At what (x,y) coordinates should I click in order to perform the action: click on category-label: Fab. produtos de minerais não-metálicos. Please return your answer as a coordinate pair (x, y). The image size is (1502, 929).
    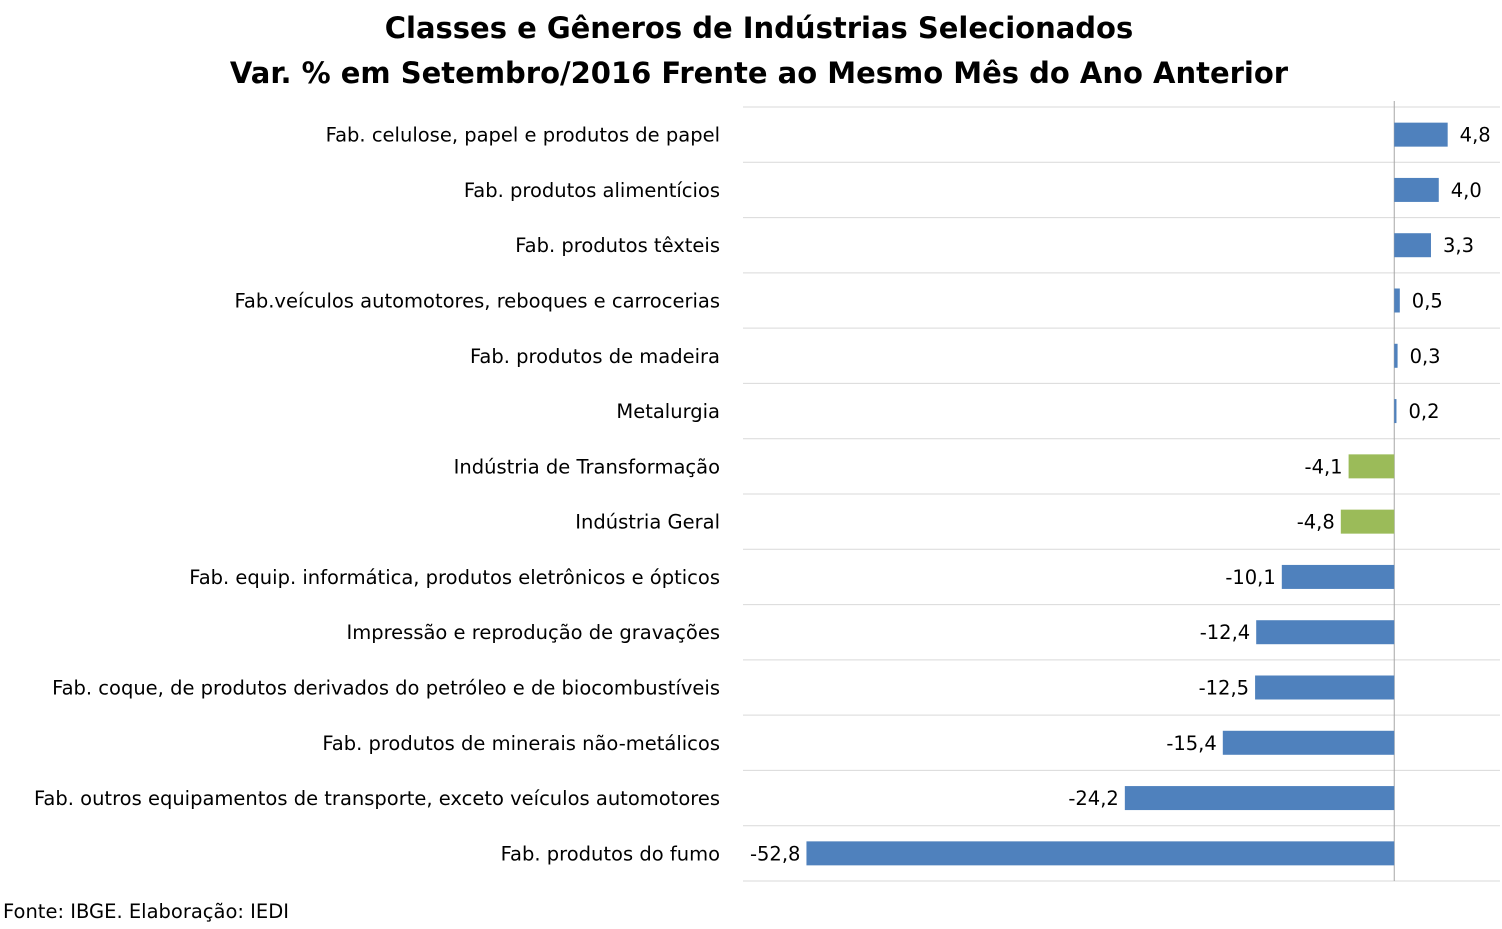
    Looking at the image, I should click on (521, 743).